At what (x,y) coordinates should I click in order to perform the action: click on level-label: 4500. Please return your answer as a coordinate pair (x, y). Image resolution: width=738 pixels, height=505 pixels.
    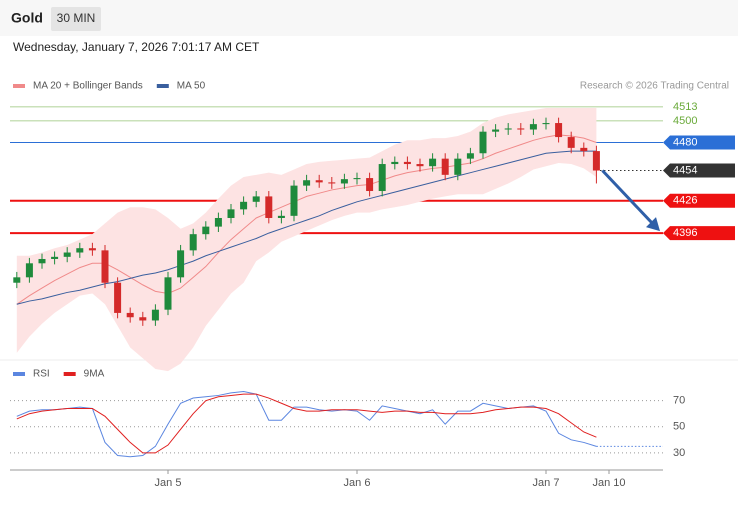
    Looking at the image, I should click on (685, 121).